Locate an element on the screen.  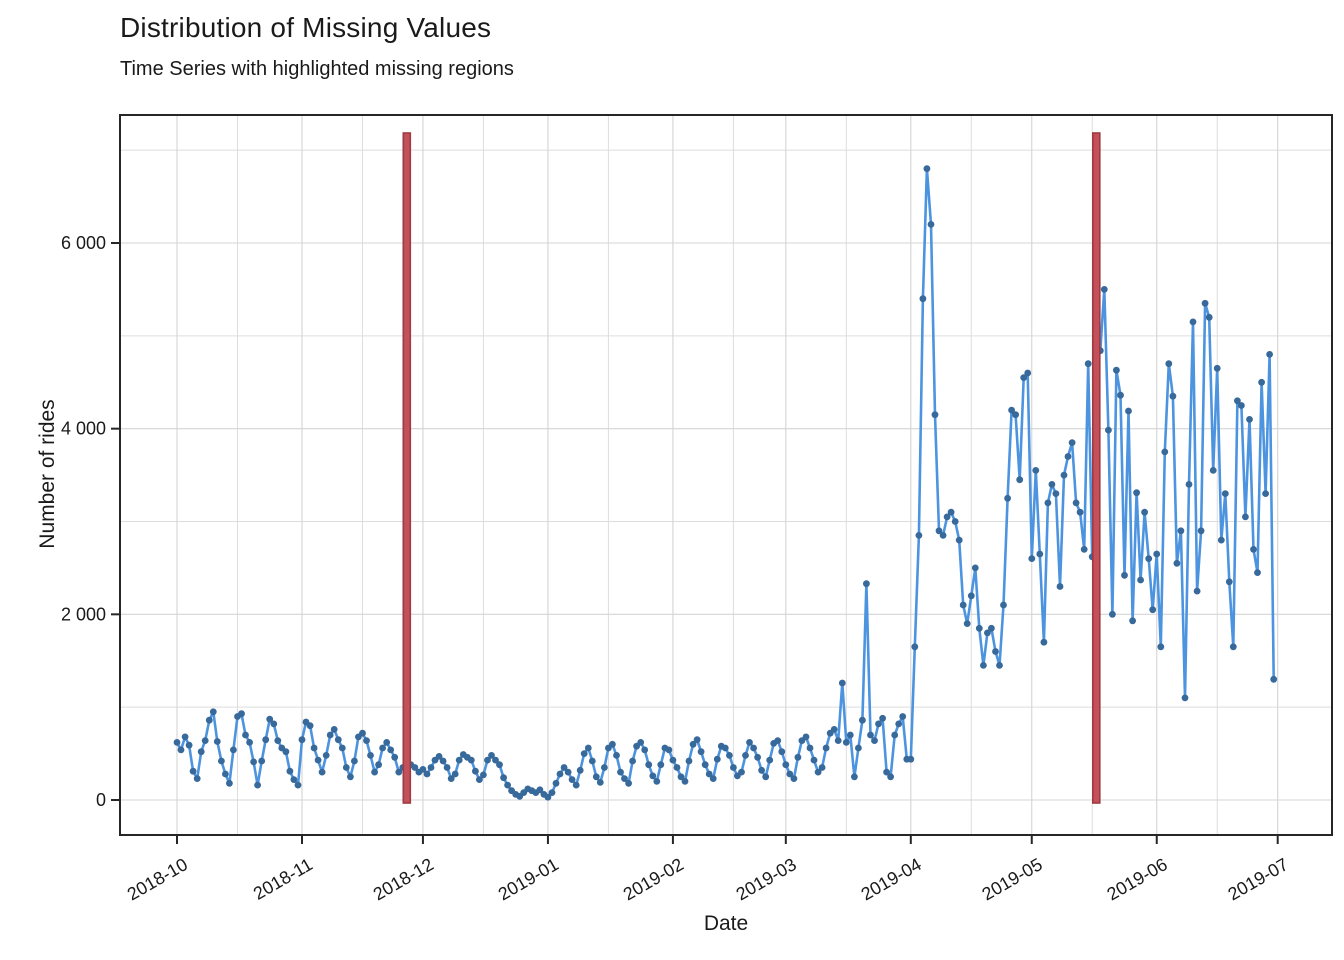
x-axis-tick-label: 2018-10 is located at coordinates (157, 879).